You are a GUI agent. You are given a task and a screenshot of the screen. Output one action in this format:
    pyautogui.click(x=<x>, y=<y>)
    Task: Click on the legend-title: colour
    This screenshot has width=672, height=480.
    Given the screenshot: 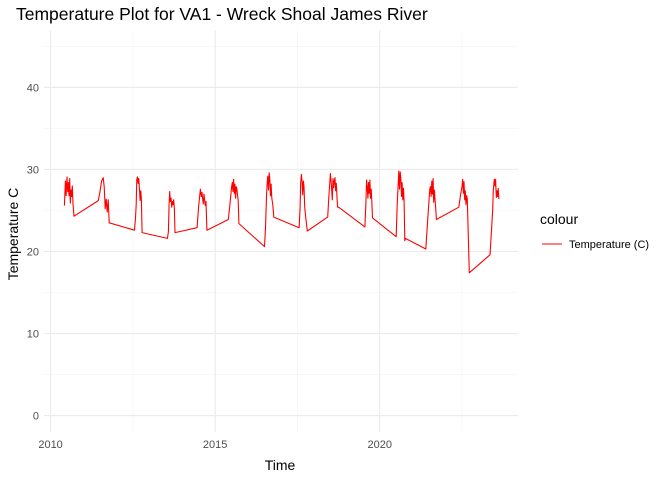 What is the action you would take?
    pyautogui.click(x=559, y=219)
    